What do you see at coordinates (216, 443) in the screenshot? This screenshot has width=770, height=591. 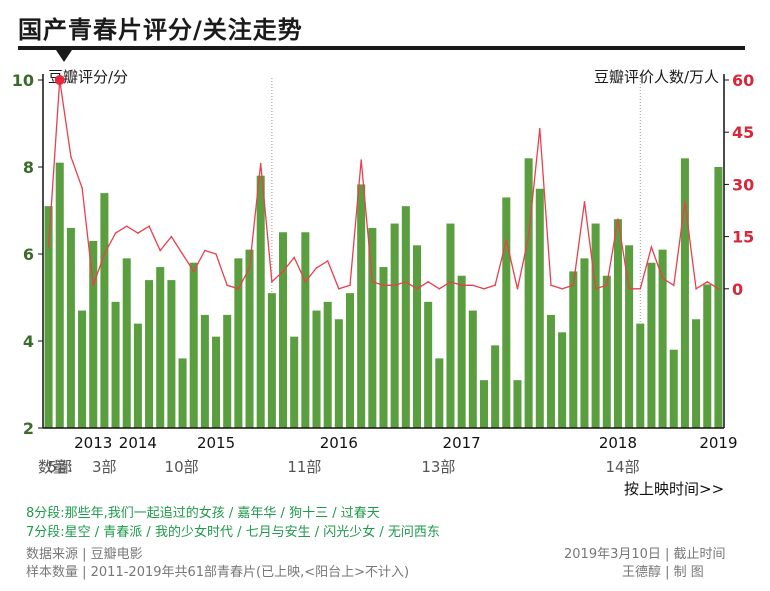 I see `year-label: 2015` at bounding box center [216, 443].